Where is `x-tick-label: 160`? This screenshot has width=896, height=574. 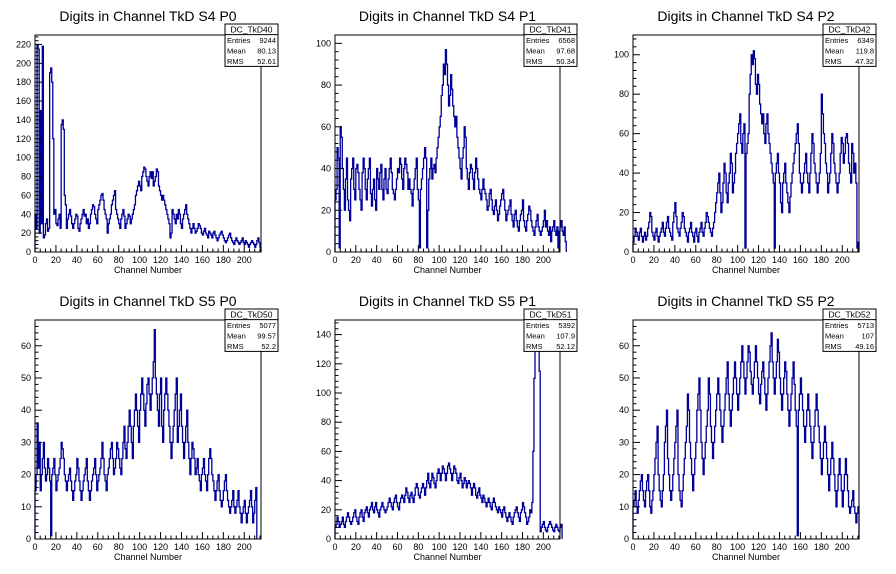
x-tick-label: 160 is located at coordinates (202, 260).